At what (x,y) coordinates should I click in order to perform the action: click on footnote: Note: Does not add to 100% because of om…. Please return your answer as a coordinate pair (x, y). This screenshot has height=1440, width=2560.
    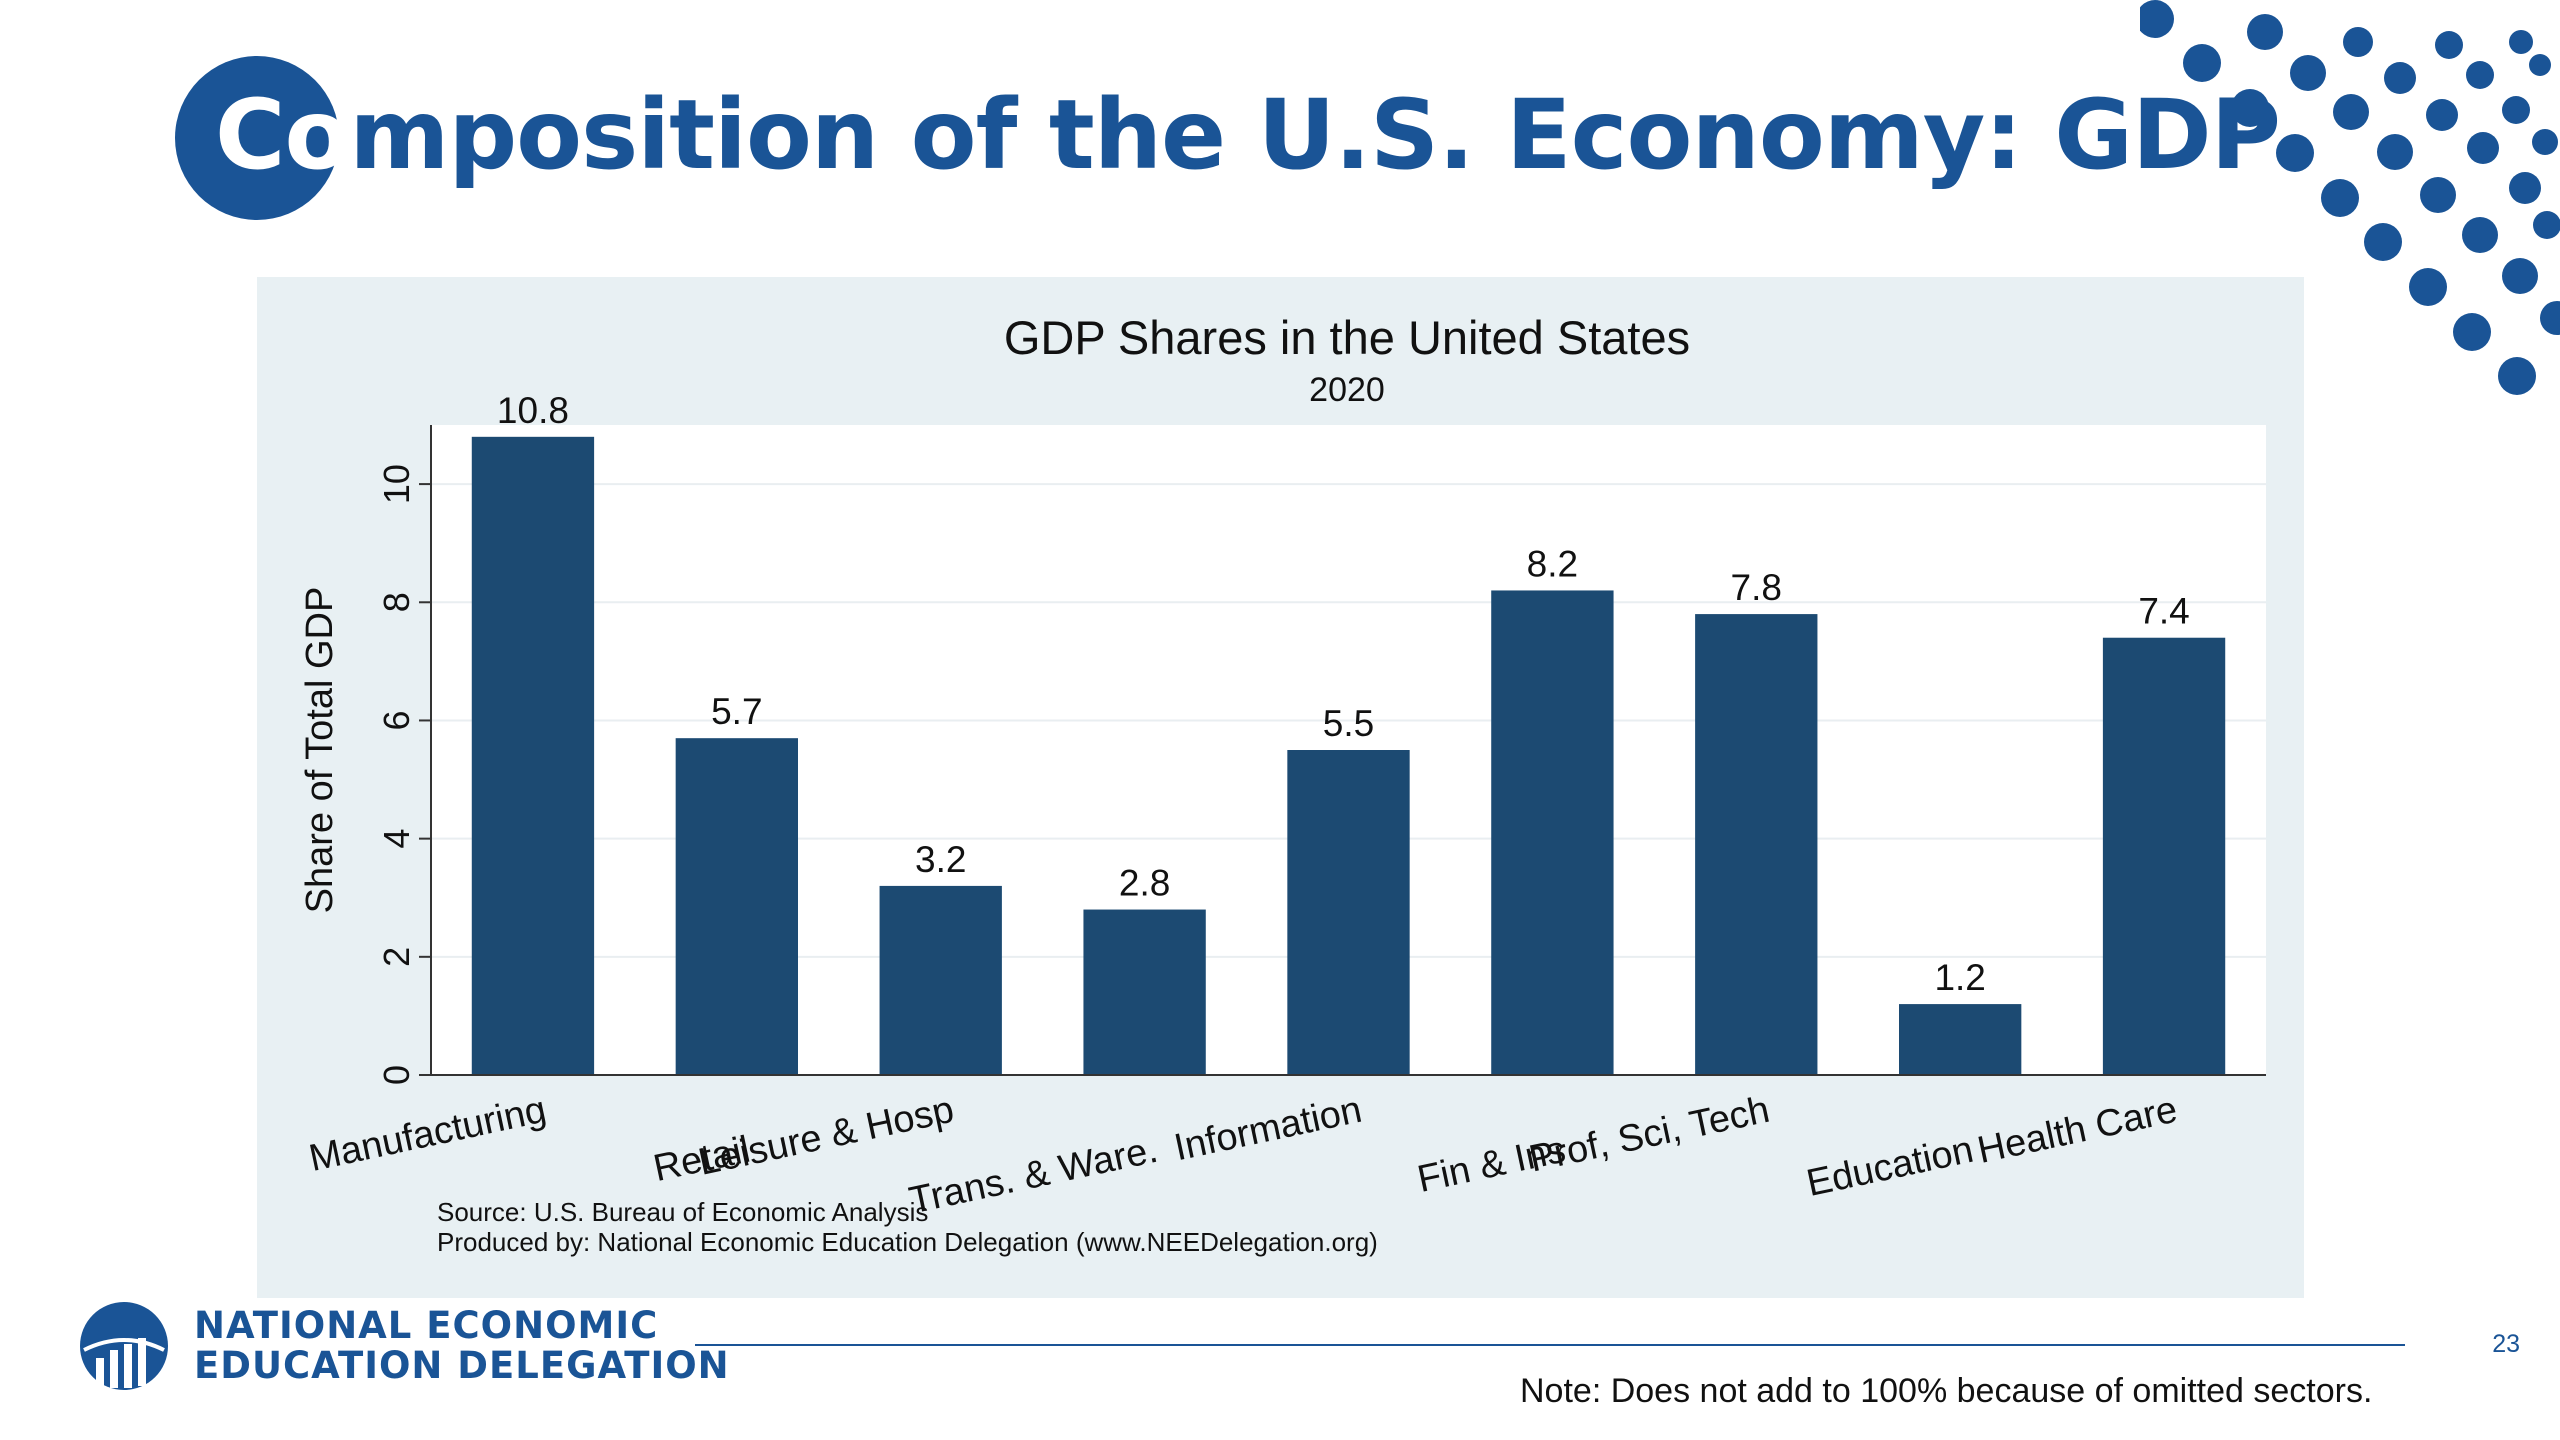
    Looking at the image, I should click on (1946, 1391).